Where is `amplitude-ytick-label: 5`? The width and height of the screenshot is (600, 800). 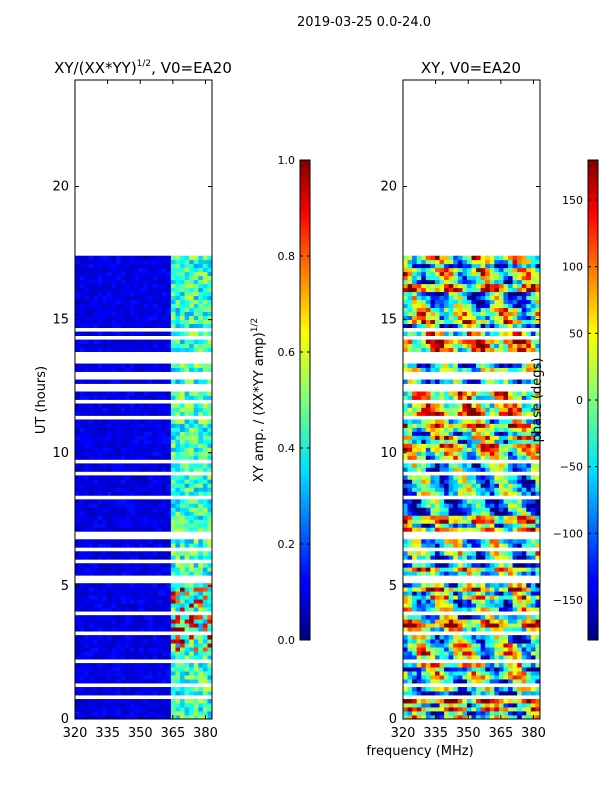 amplitude-ytick-label: 5 is located at coordinates (65, 586).